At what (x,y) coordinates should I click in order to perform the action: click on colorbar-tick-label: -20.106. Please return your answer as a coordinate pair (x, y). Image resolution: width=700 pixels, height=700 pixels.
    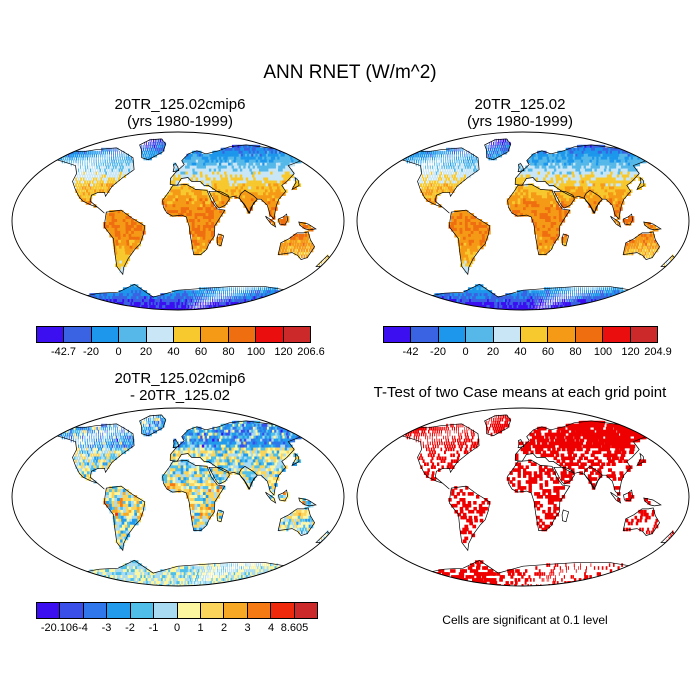
    Looking at the image, I should click on (59, 628).